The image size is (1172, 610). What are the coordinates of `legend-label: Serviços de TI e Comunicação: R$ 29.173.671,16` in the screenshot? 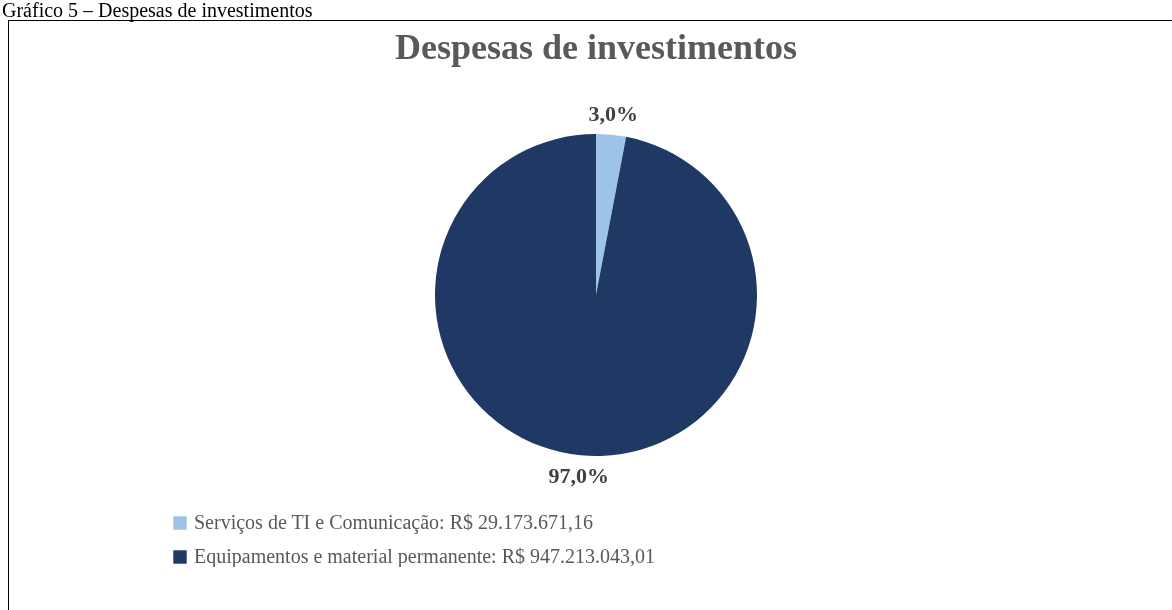 It's located at (394, 522).